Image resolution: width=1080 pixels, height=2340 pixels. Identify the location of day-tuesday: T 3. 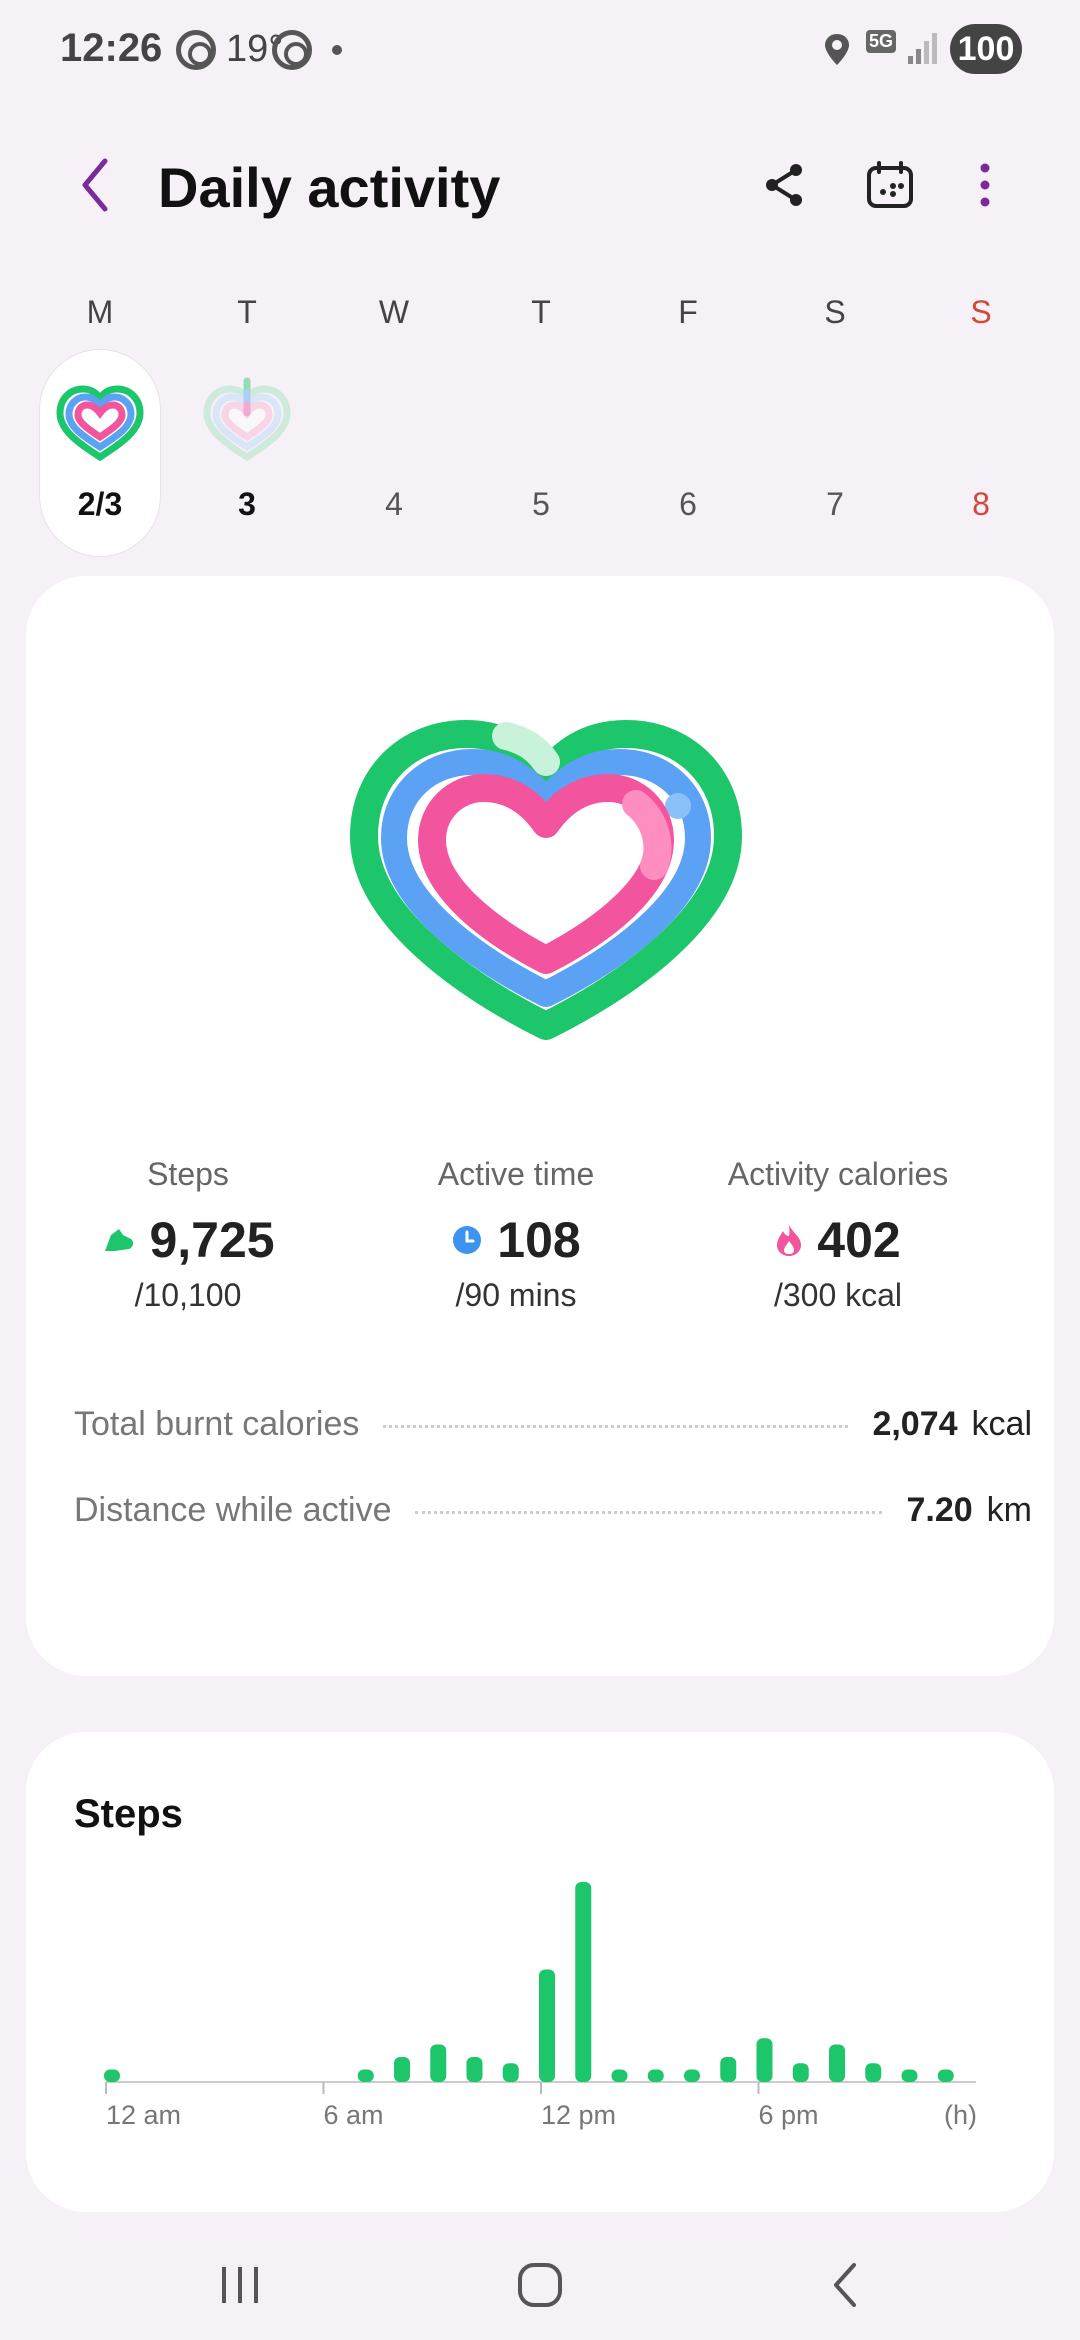
(247, 420).